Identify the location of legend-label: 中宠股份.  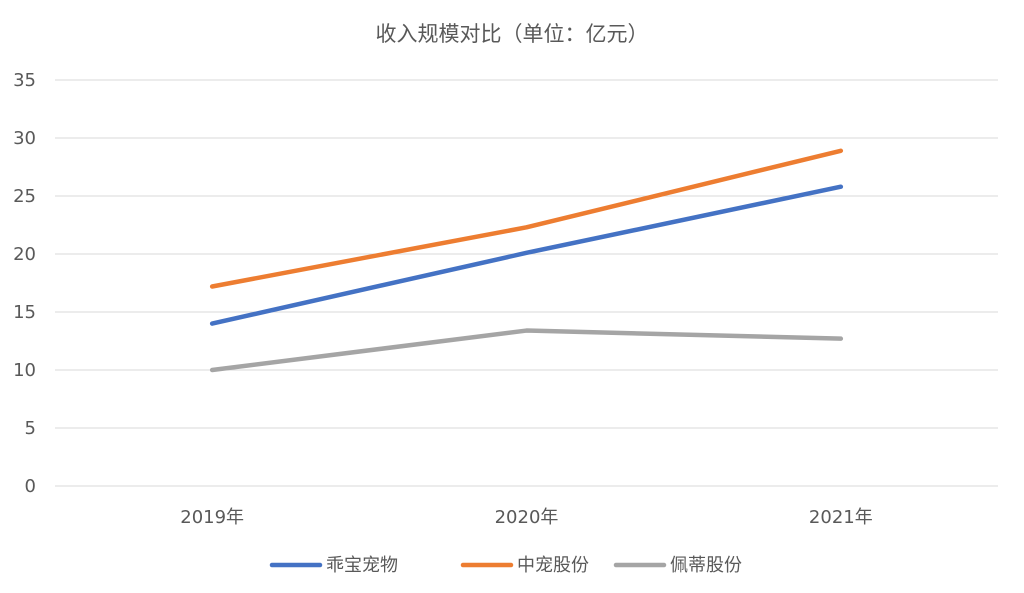
(553, 565).